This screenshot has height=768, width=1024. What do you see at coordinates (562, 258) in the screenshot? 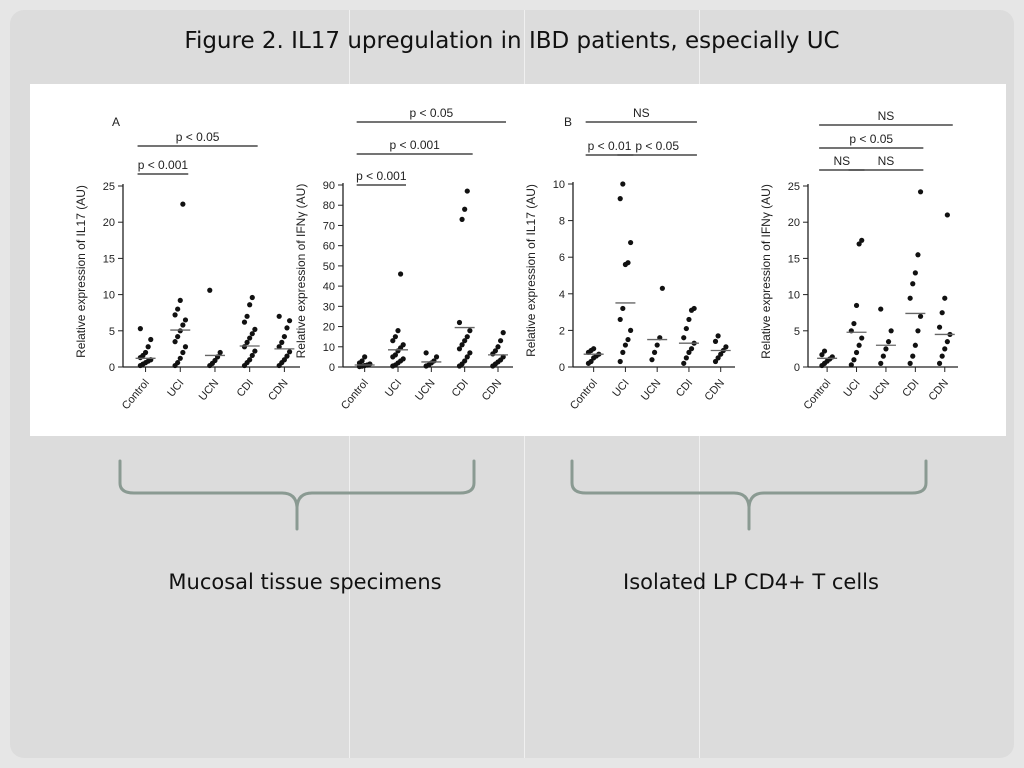
I see `y-tick-label: 6` at bounding box center [562, 258].